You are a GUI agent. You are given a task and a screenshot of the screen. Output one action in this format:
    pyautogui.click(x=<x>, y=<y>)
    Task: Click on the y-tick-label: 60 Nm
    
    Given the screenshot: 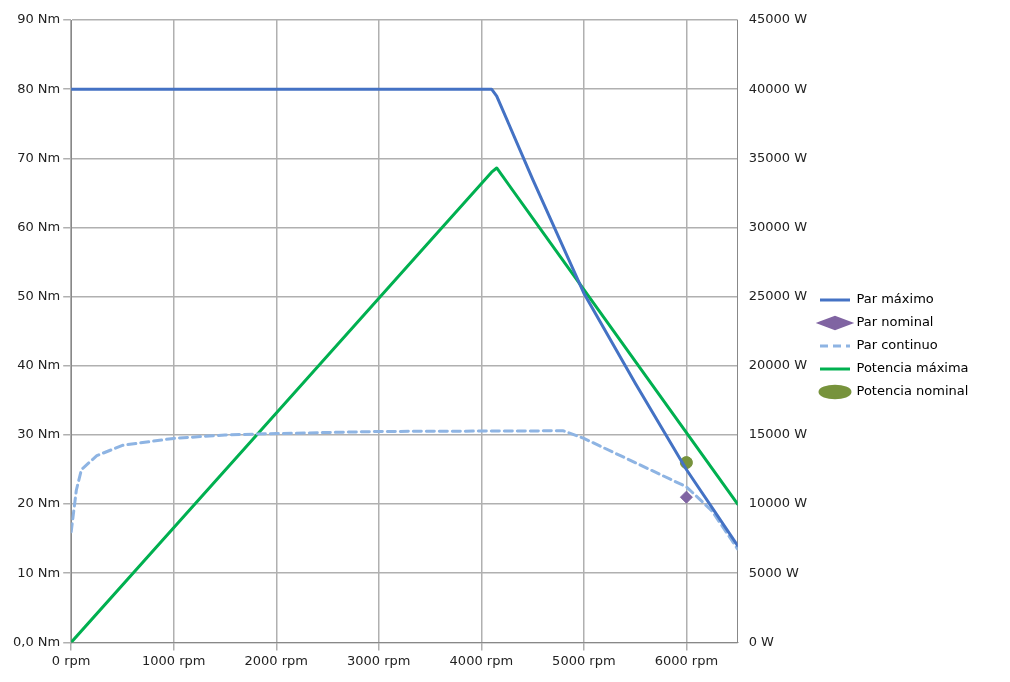 What is the action you would take?
    pyautogui.click(x=39, y=226)
    